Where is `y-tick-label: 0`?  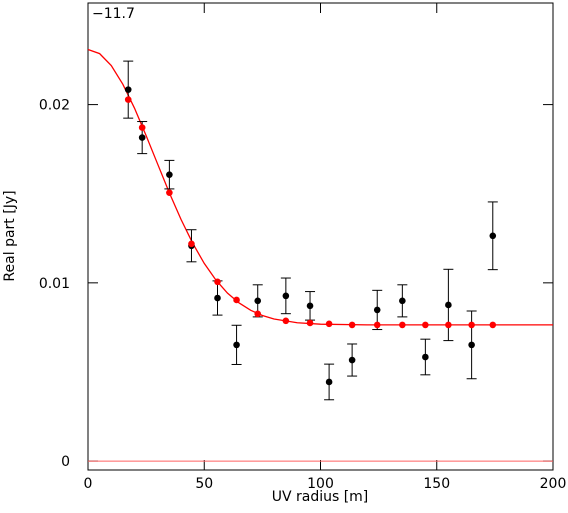
y-tick-label: 0 is located at coordinates (65, 462).